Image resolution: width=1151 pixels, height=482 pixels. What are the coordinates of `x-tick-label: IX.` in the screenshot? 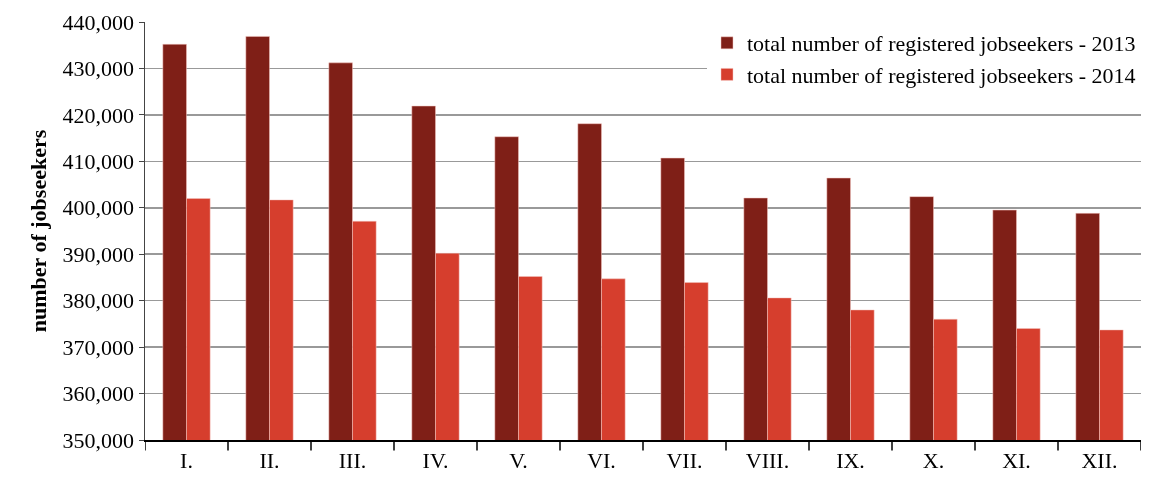 It's located at (850, 460).